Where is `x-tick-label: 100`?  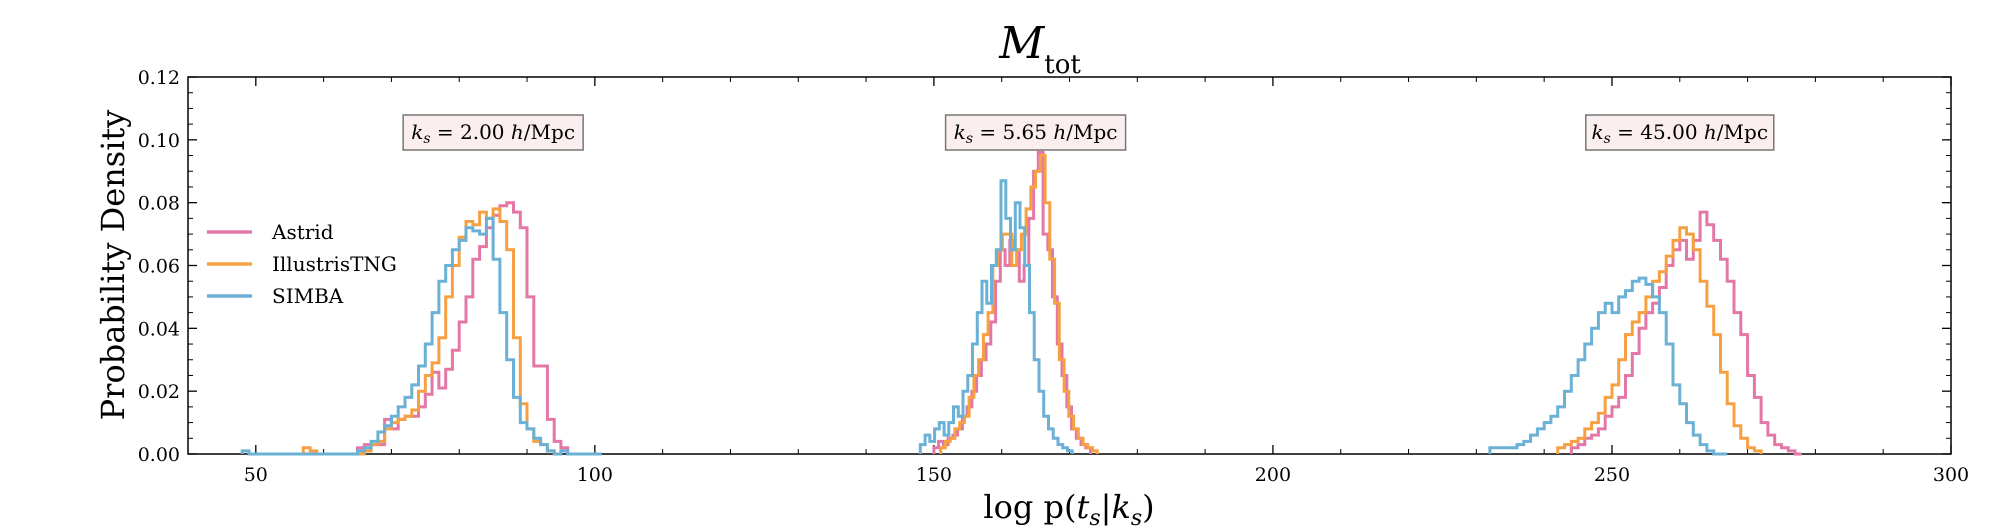
x-tick-label: 100 is located at coordinates (595, 475).